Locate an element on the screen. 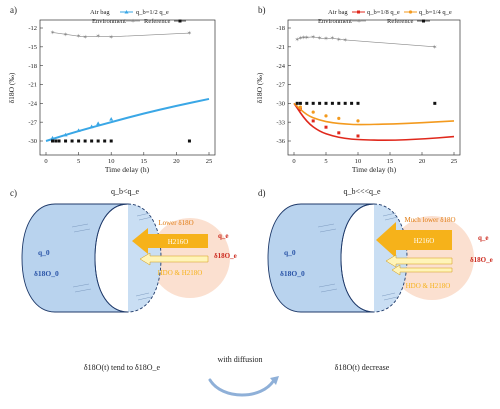 The height and width of the screenshot is (409, 500). y-tick-label: -36 is located at coordinates (280, 141).